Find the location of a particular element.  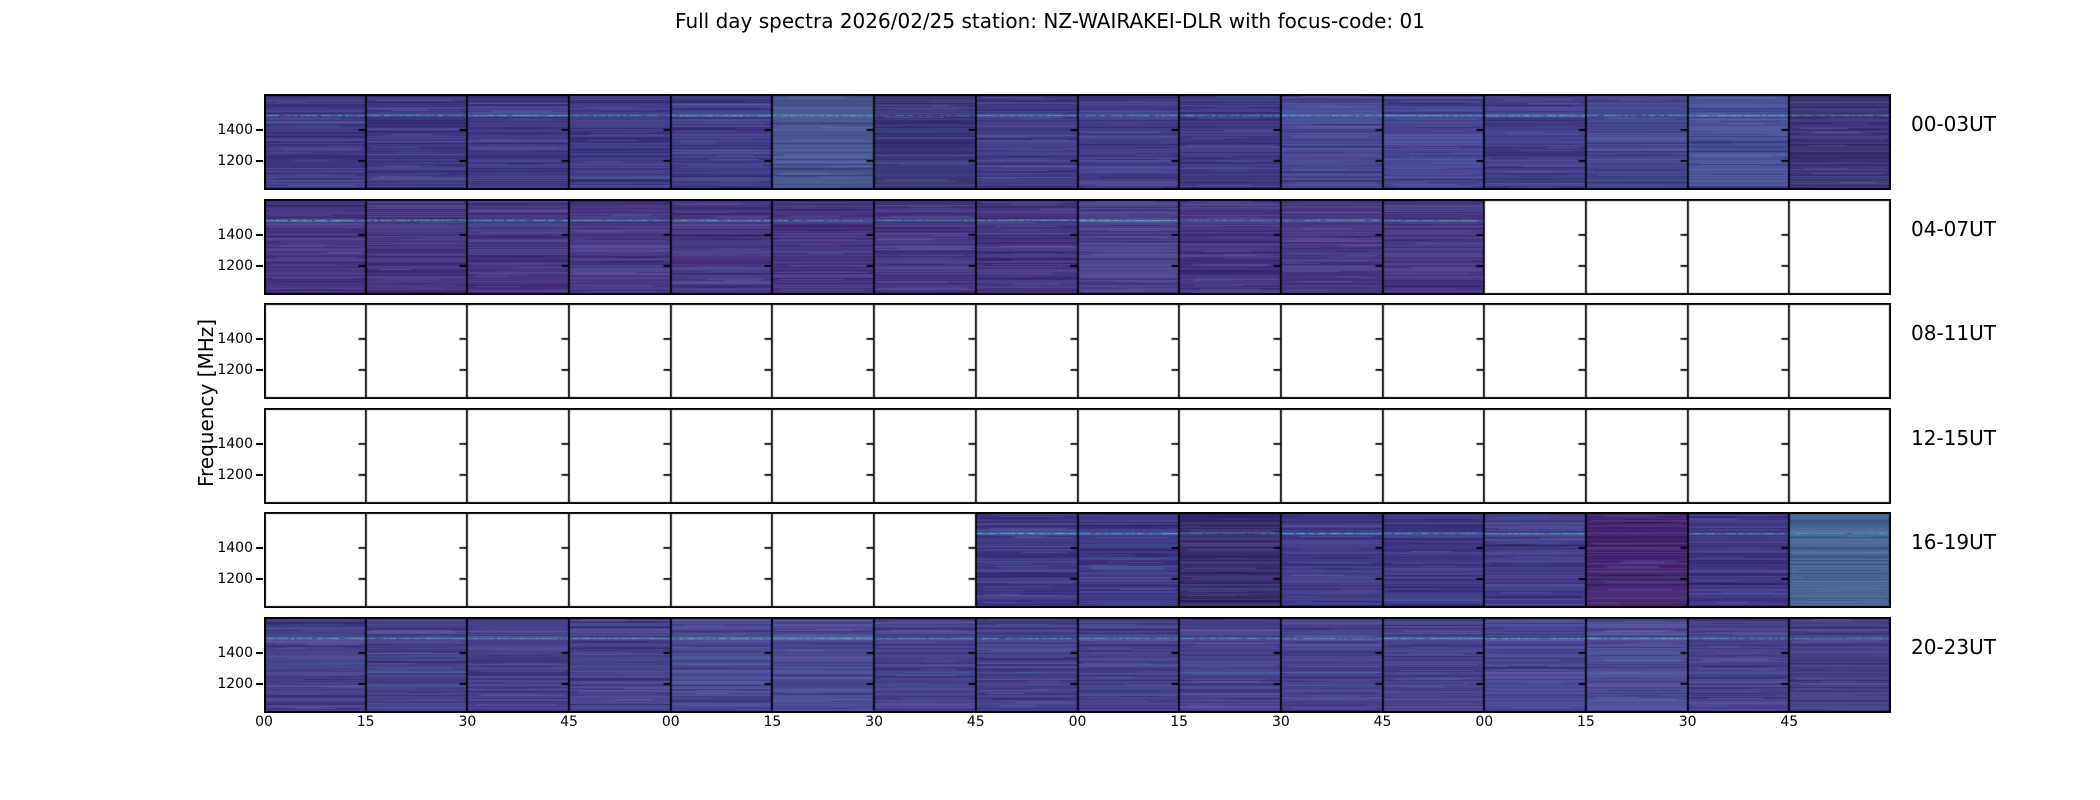

spectrogram-canvas-08-11UT is located at coordinates (1077, 351).